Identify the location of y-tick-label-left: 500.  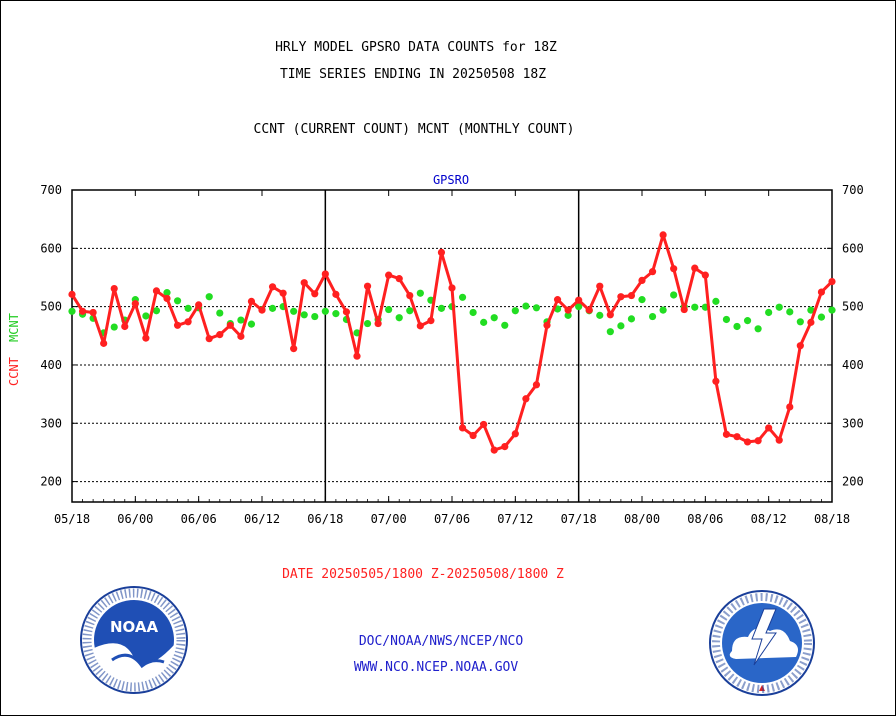
(51, 307).